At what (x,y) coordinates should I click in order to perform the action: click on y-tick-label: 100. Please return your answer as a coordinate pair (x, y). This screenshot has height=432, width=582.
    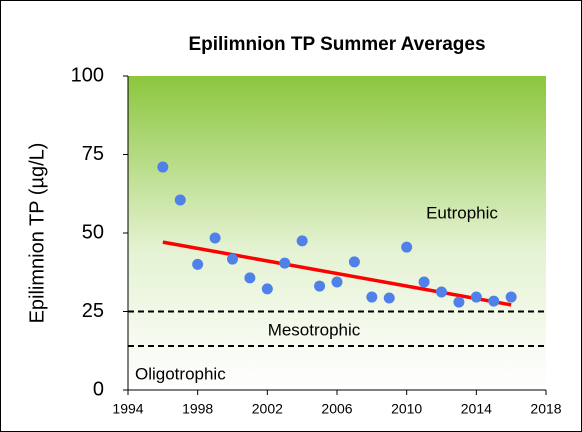
    Looking at the image, I should click on (87, 75).